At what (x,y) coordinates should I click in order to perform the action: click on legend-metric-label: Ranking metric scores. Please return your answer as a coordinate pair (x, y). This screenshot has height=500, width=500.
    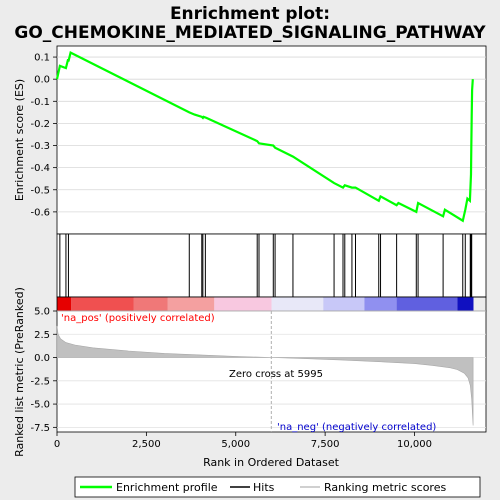
    Looking at the image, I should click on (385, 487).